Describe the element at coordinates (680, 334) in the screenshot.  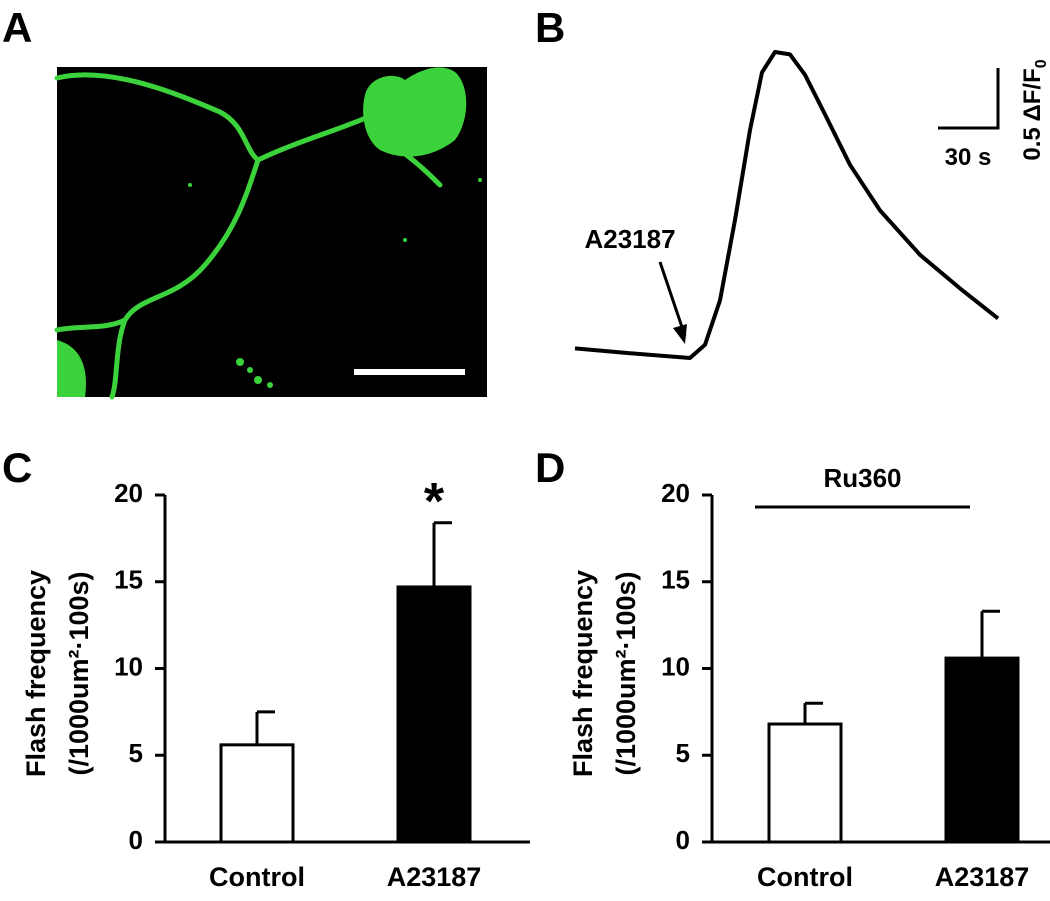
I see `arrow-head` at that location.